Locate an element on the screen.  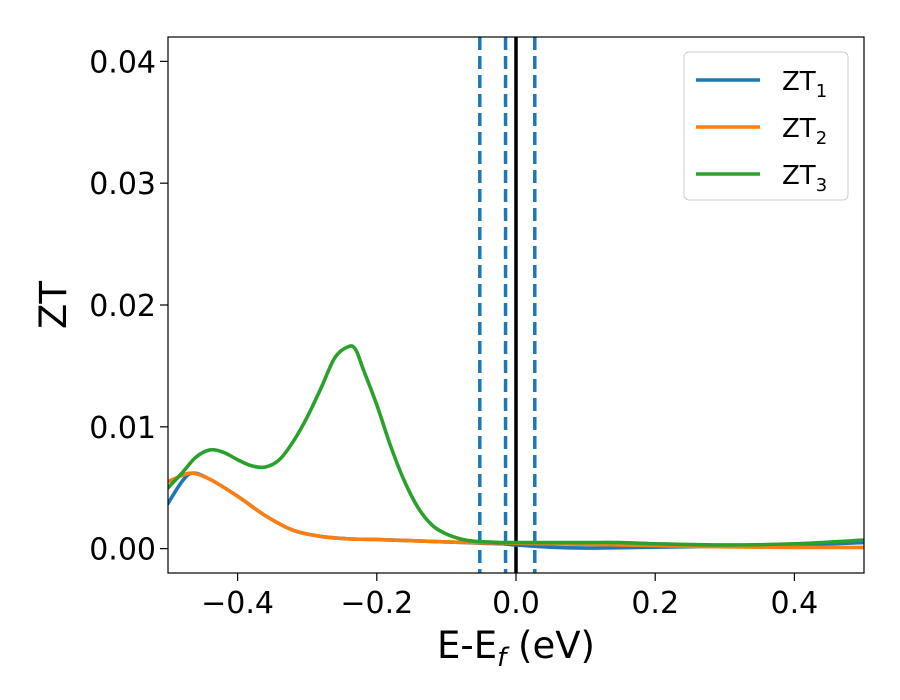
y-tick-label: 0.02 is located at coordinates (122, 306).